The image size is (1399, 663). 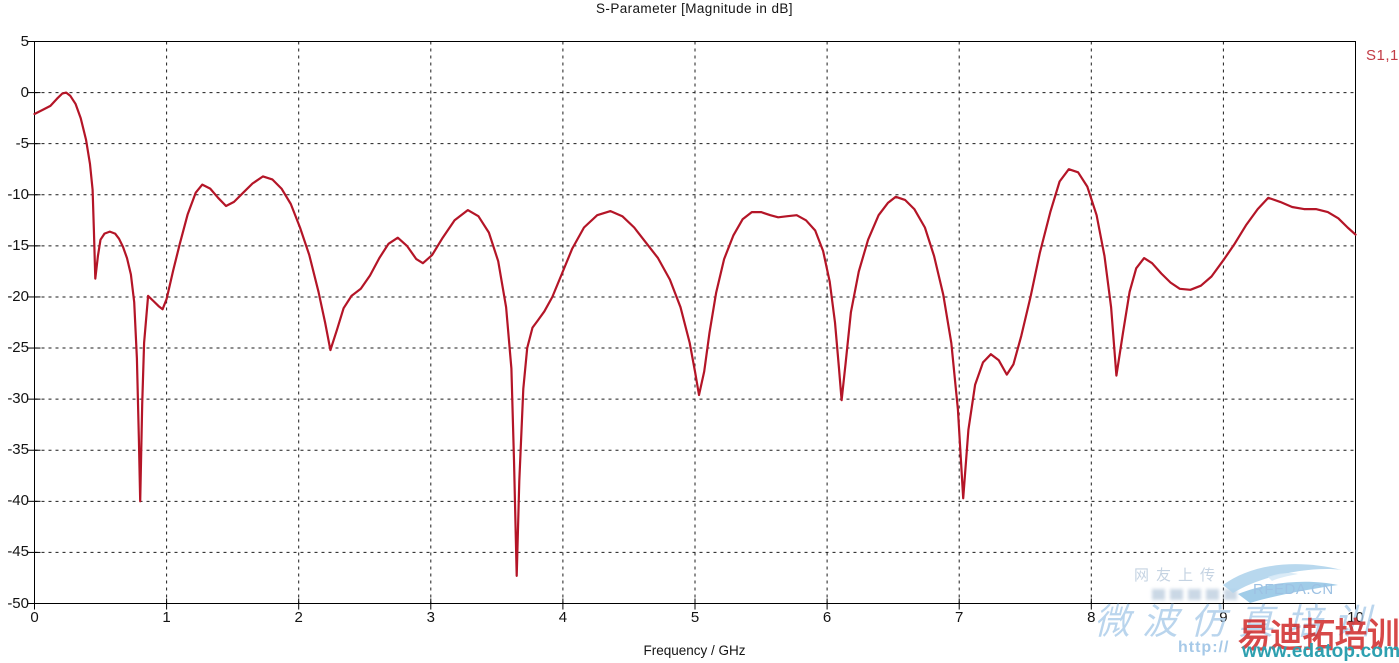 What do you see at coordinates (34, 617) in the screenshot?
I see `x-tick-label: 0` at bounding box center [34, 617].